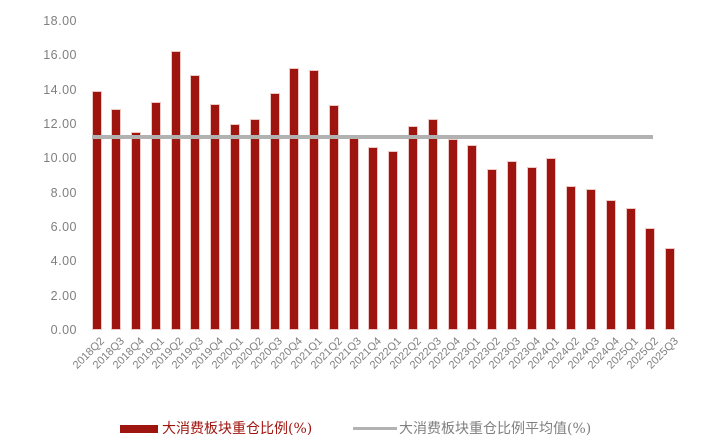  What do you see at coordinates (432, 224) in the screenshot?
I see `bar-2022Q3` at bounding box center [432, 224].